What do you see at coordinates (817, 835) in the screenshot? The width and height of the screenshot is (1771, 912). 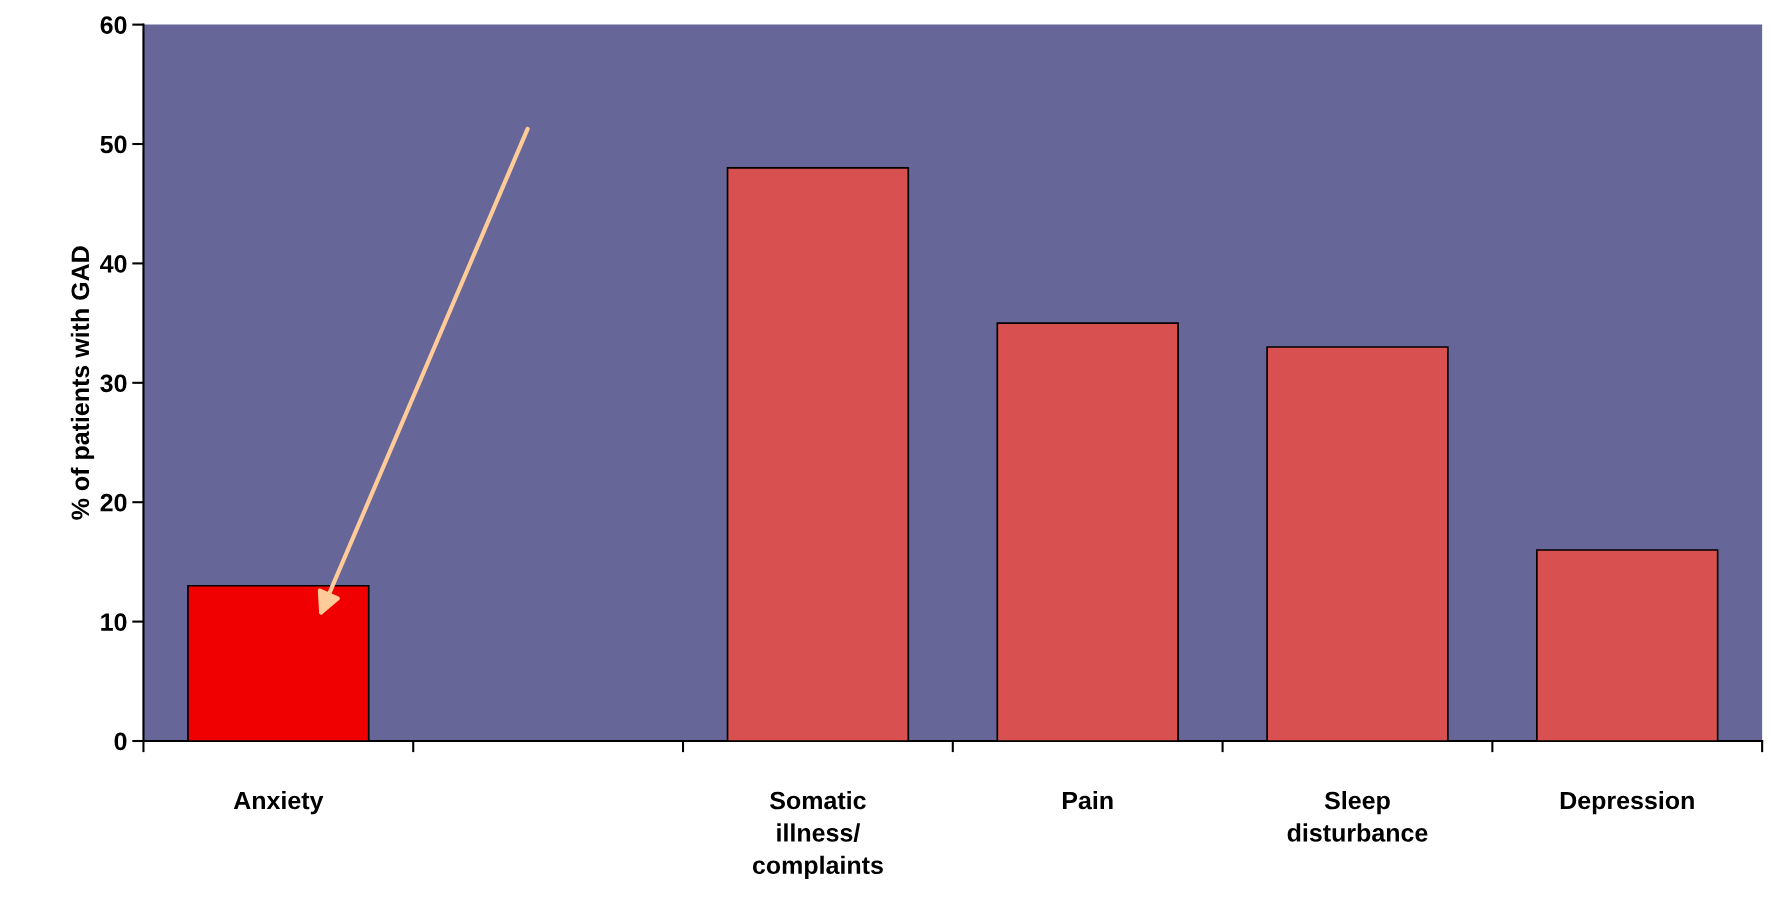 I see `x-tick-label: Somatic illness/ complaints` at bounding box center [817, 835].